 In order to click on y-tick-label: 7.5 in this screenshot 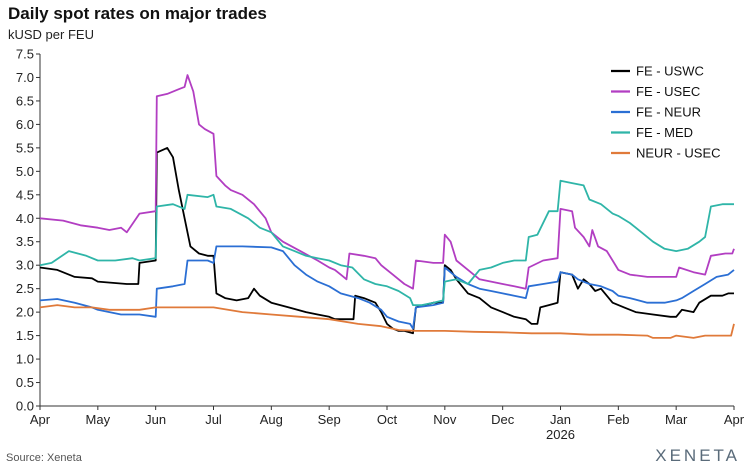, I will do `click(25, 54)`.